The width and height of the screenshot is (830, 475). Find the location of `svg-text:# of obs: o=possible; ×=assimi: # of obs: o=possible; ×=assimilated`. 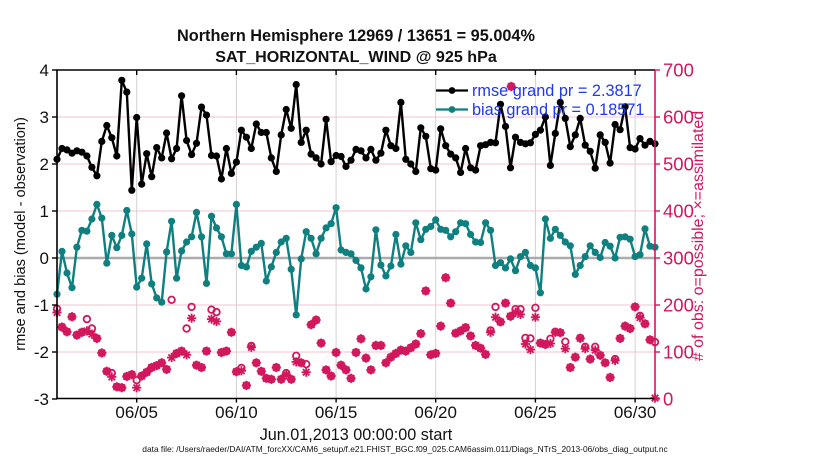

svg-text:# of obs: o=possible; ×=assimi: # of obs: o=possible; ×=assimilated is located at coordinates (698, 236).